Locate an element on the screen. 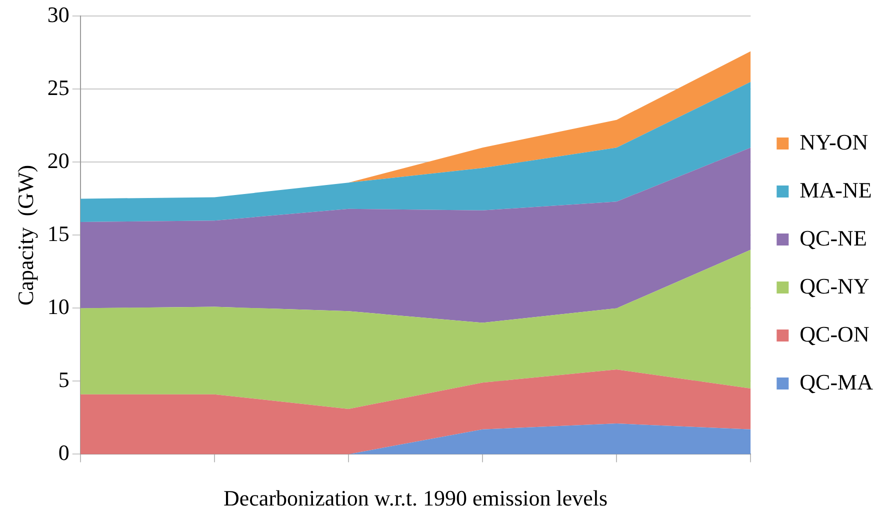 Image resolution: width=893 pixels, height=519 pixels. y-tick-label: 10 is located at coordinates (58, 306).